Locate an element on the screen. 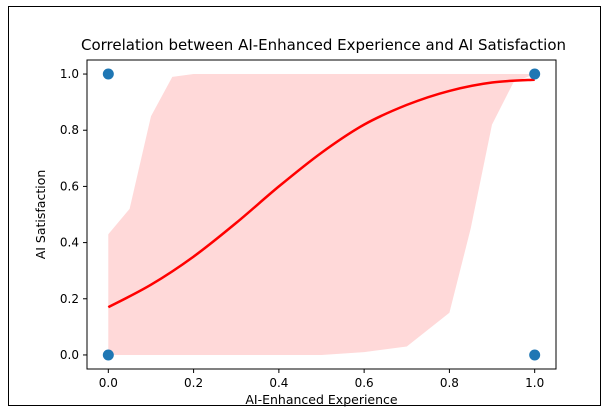  x-tick-label: 1.0 is located at coordinates (534, 383).